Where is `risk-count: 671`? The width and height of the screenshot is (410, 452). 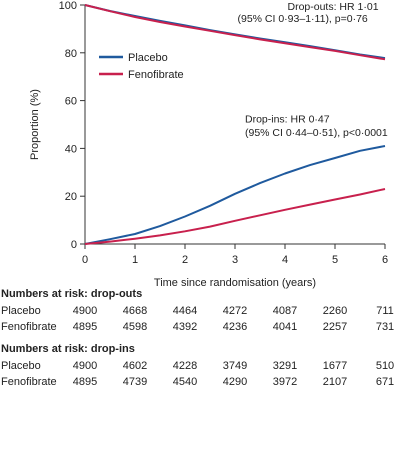
risk-count: 671 is located at coordinates (385, 382).